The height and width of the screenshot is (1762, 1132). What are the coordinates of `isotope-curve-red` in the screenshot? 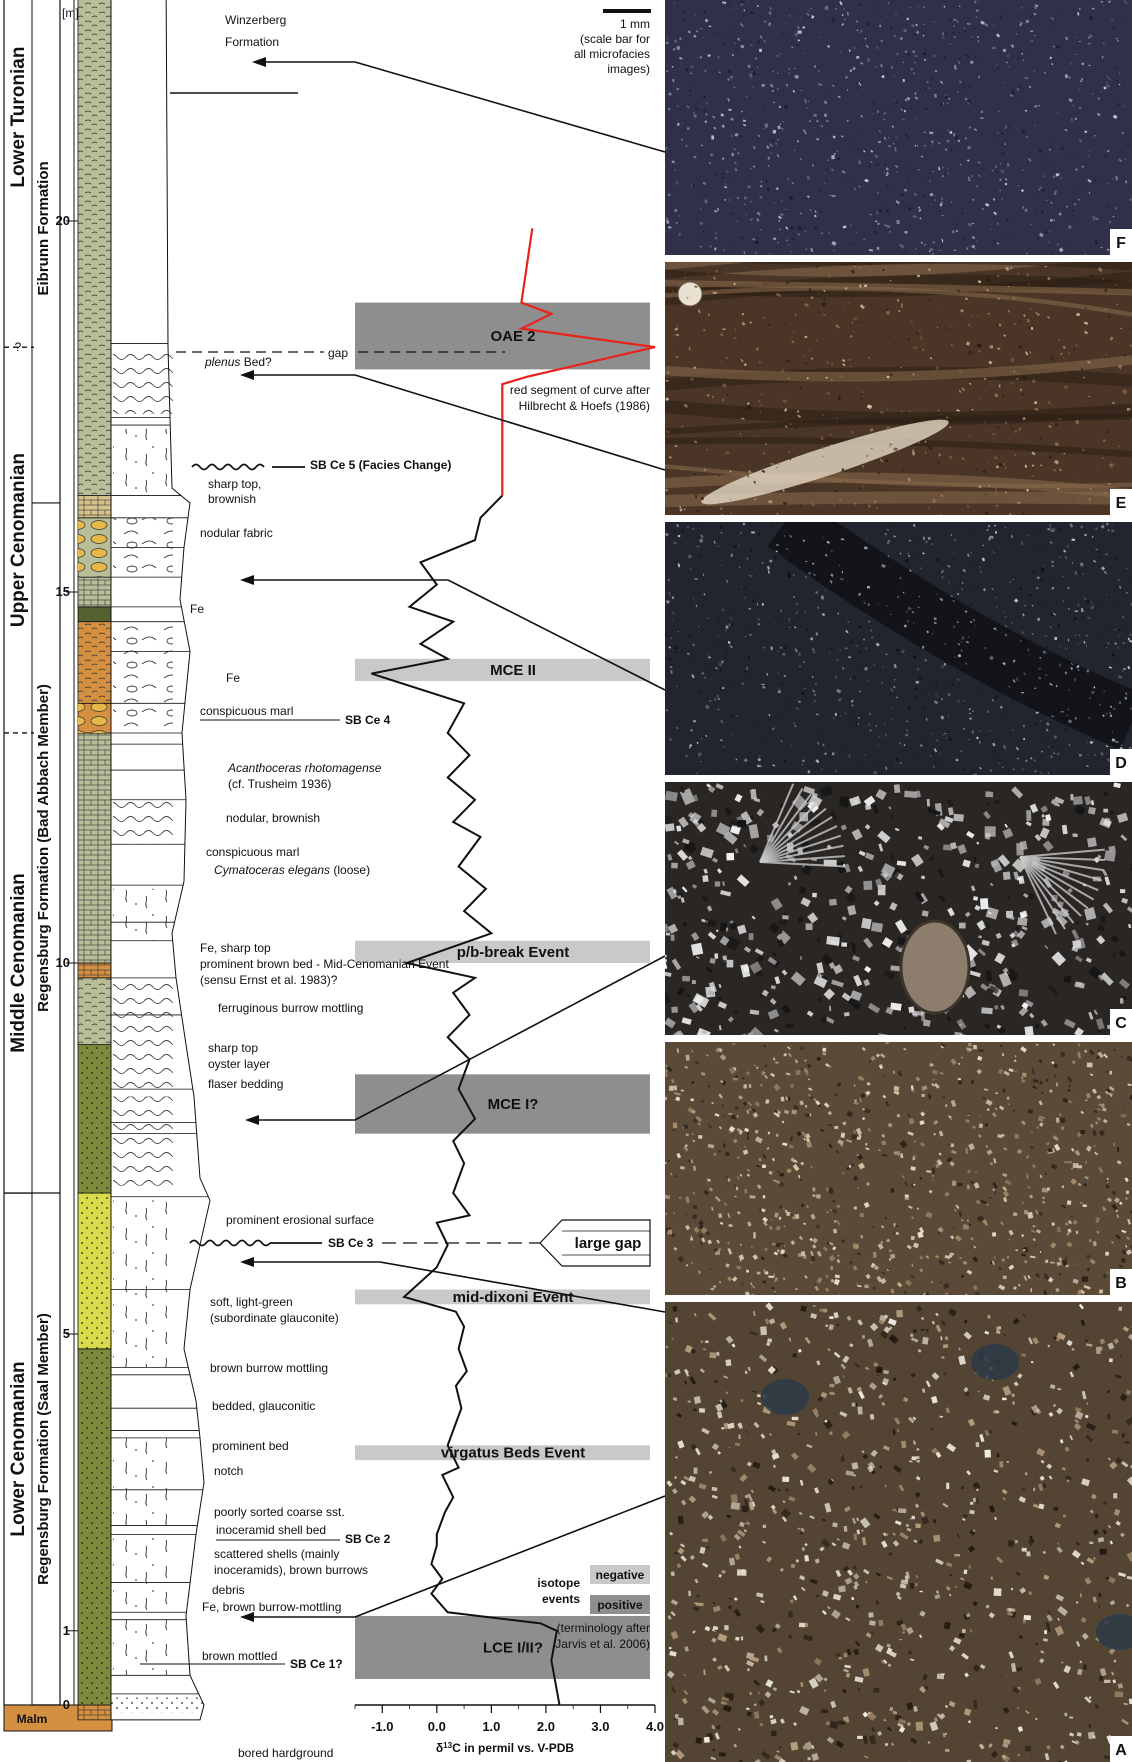 It's located at (578, 362).